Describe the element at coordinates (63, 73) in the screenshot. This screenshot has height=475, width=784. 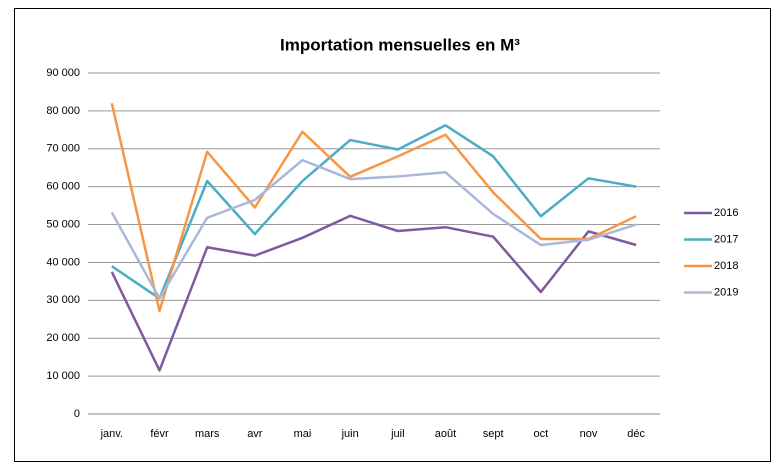
I see `y-tick-label: 90 000` at that location.